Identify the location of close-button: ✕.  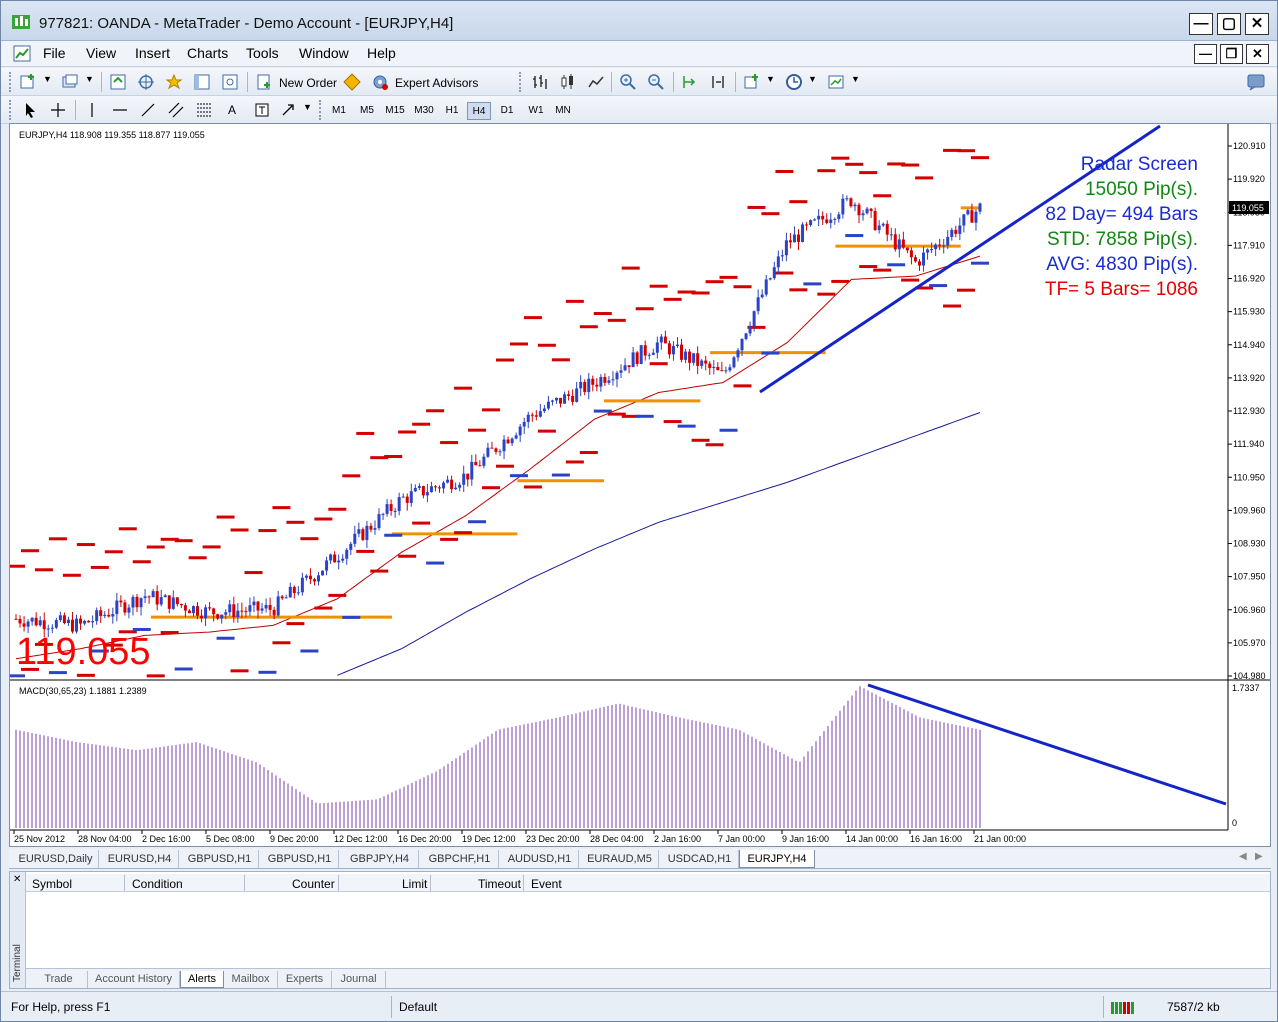
(1257, 24).